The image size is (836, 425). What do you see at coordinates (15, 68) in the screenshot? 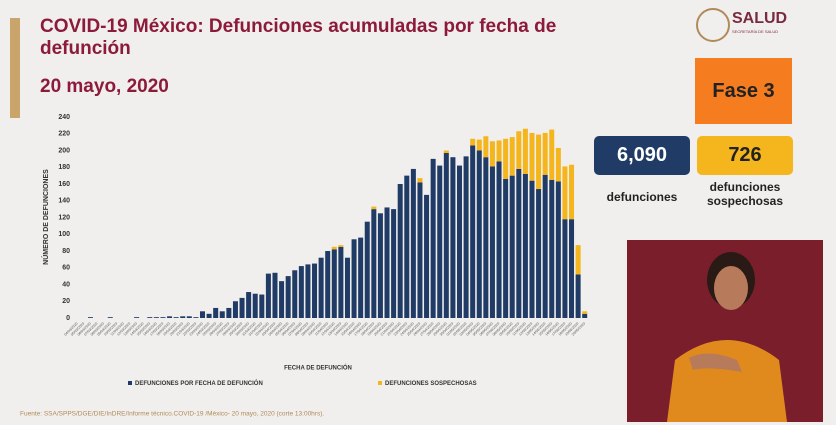
I see `accent-bar` at bounding box center [15, 68].